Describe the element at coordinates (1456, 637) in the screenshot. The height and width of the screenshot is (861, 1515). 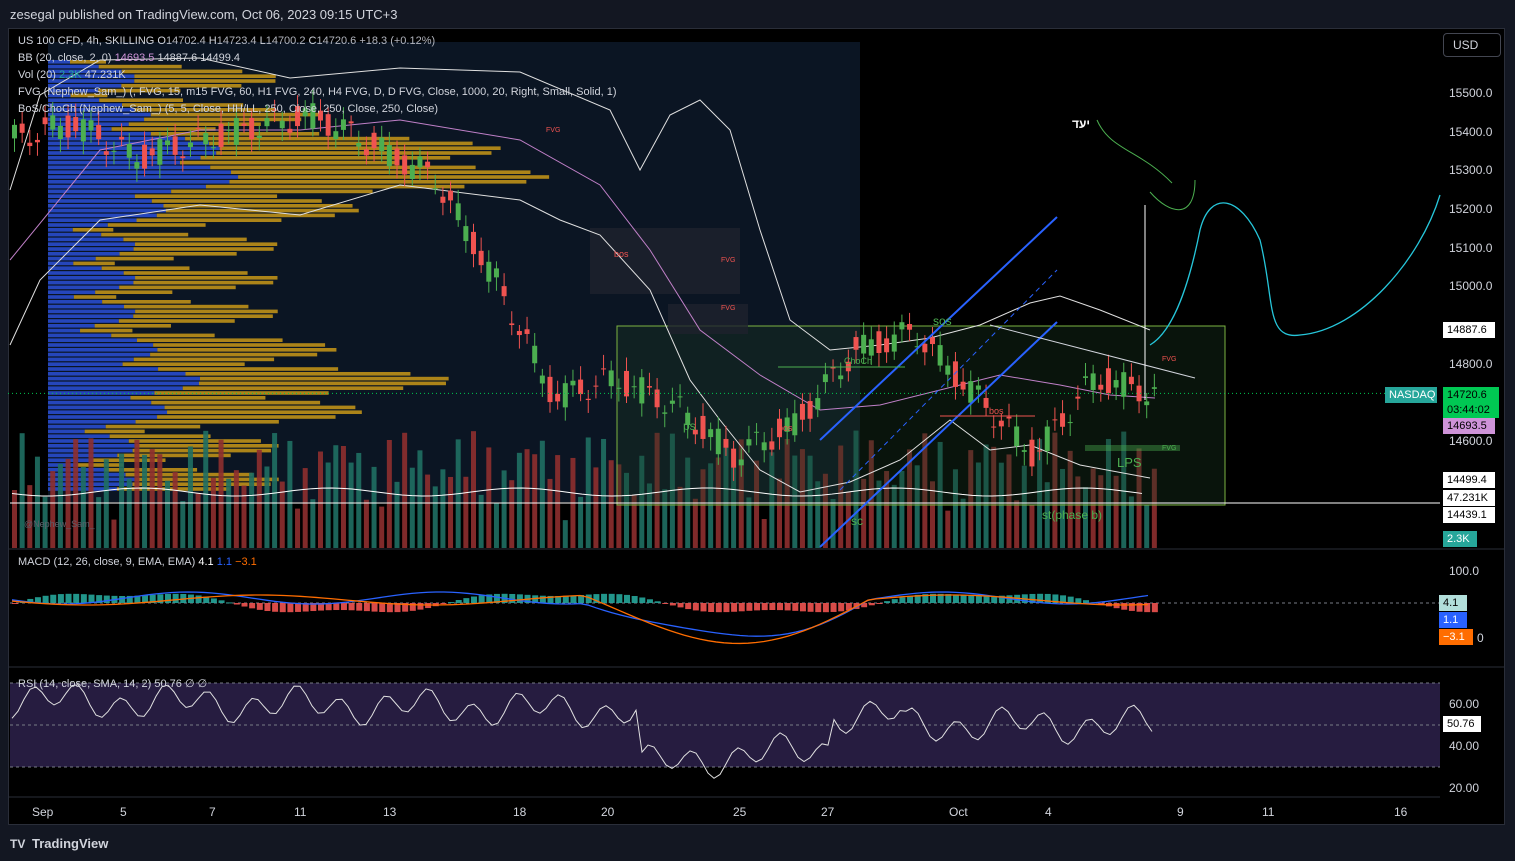
I see `macd-signal-tag: −3.1` at that location.